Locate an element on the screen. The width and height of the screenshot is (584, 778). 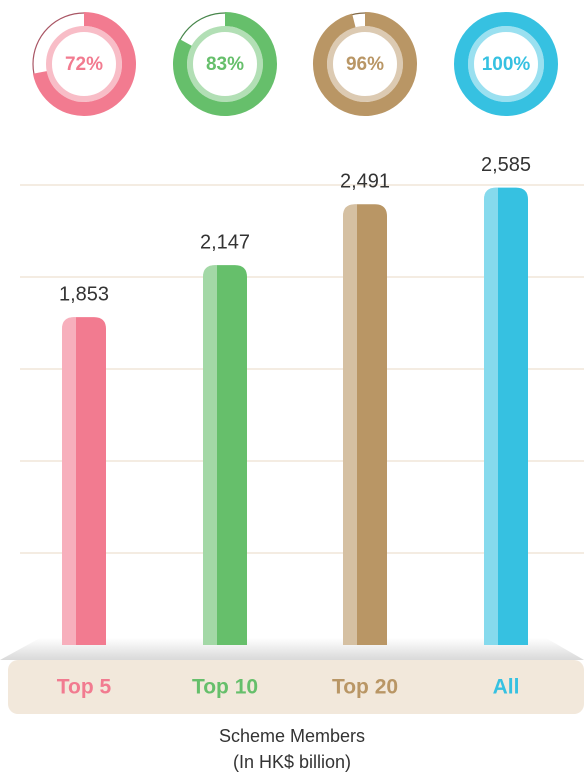
category-band is located at coordinates (296, 687).